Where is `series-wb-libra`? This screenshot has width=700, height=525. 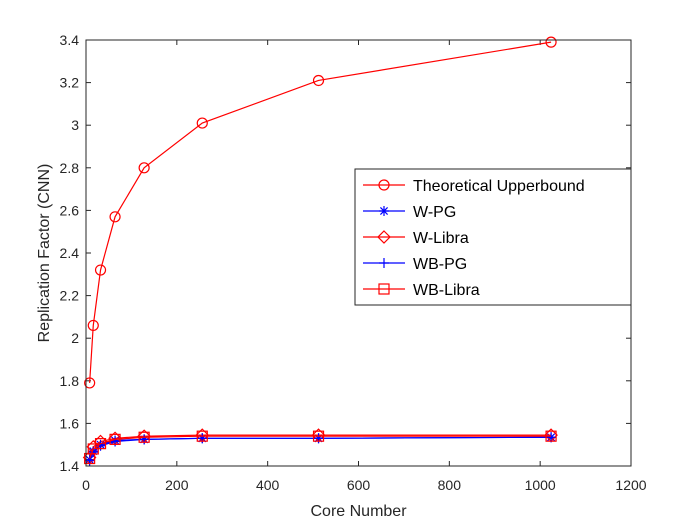
series-wb-libra is located at coordinates (320, 447).